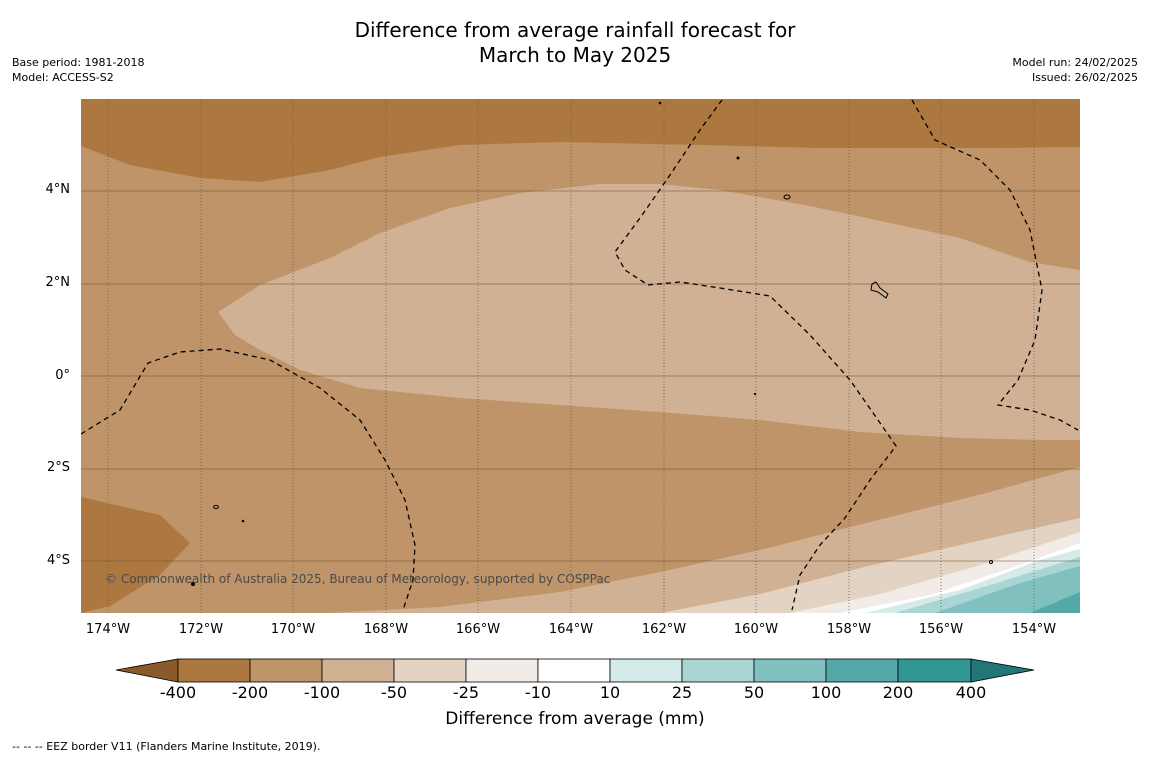 Image resolution: width=1150 pixels, height=758 pixels. What do you see at coordinates (682, 692) in the screenshot?
I see `colorbar-tick-label: 25` at bounding box center [682, 692].